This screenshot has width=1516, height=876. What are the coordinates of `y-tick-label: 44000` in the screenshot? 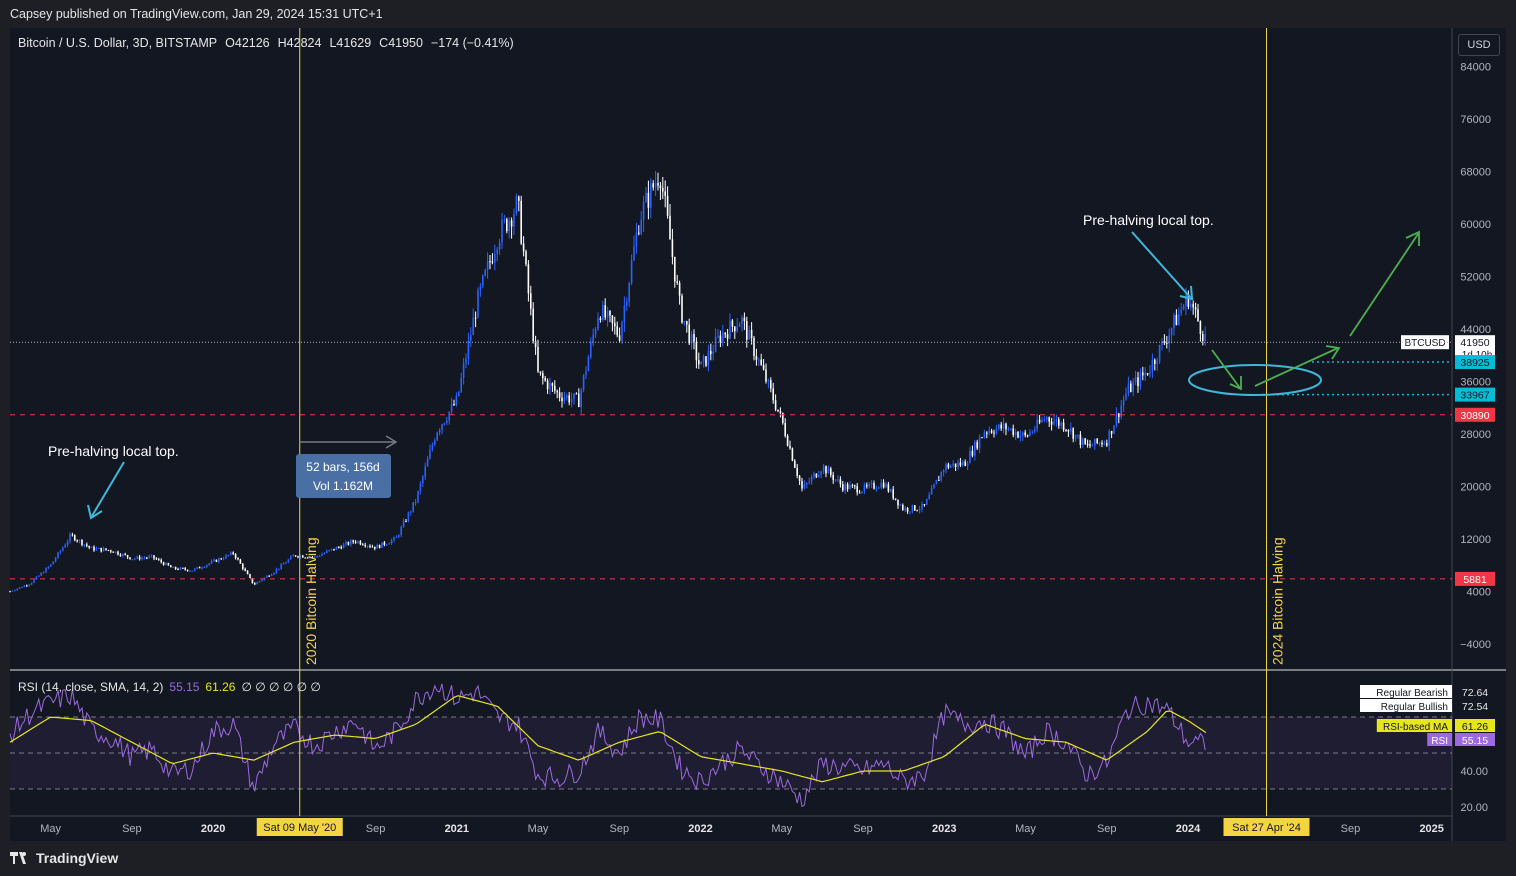 It's located at (1475, 330).